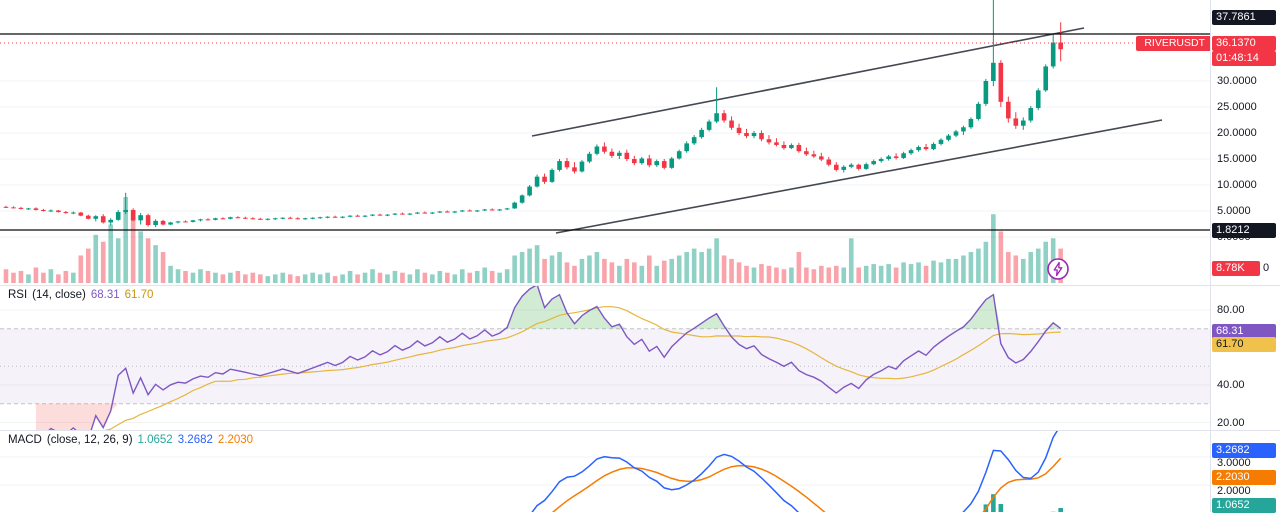 This screenshot has width=1280, height=513. Describe the element at coordinates (1237, 159) in the screenshot. I see `scale-tick-label: 15.0000` at that location.